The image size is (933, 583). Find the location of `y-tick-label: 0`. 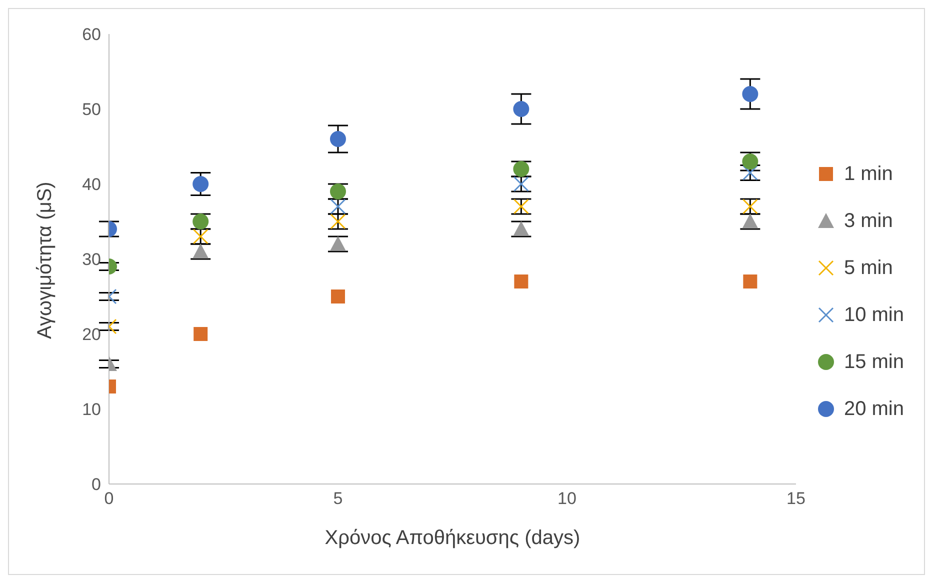

y-tick-label: 0 is located at coordinates (96, 484).